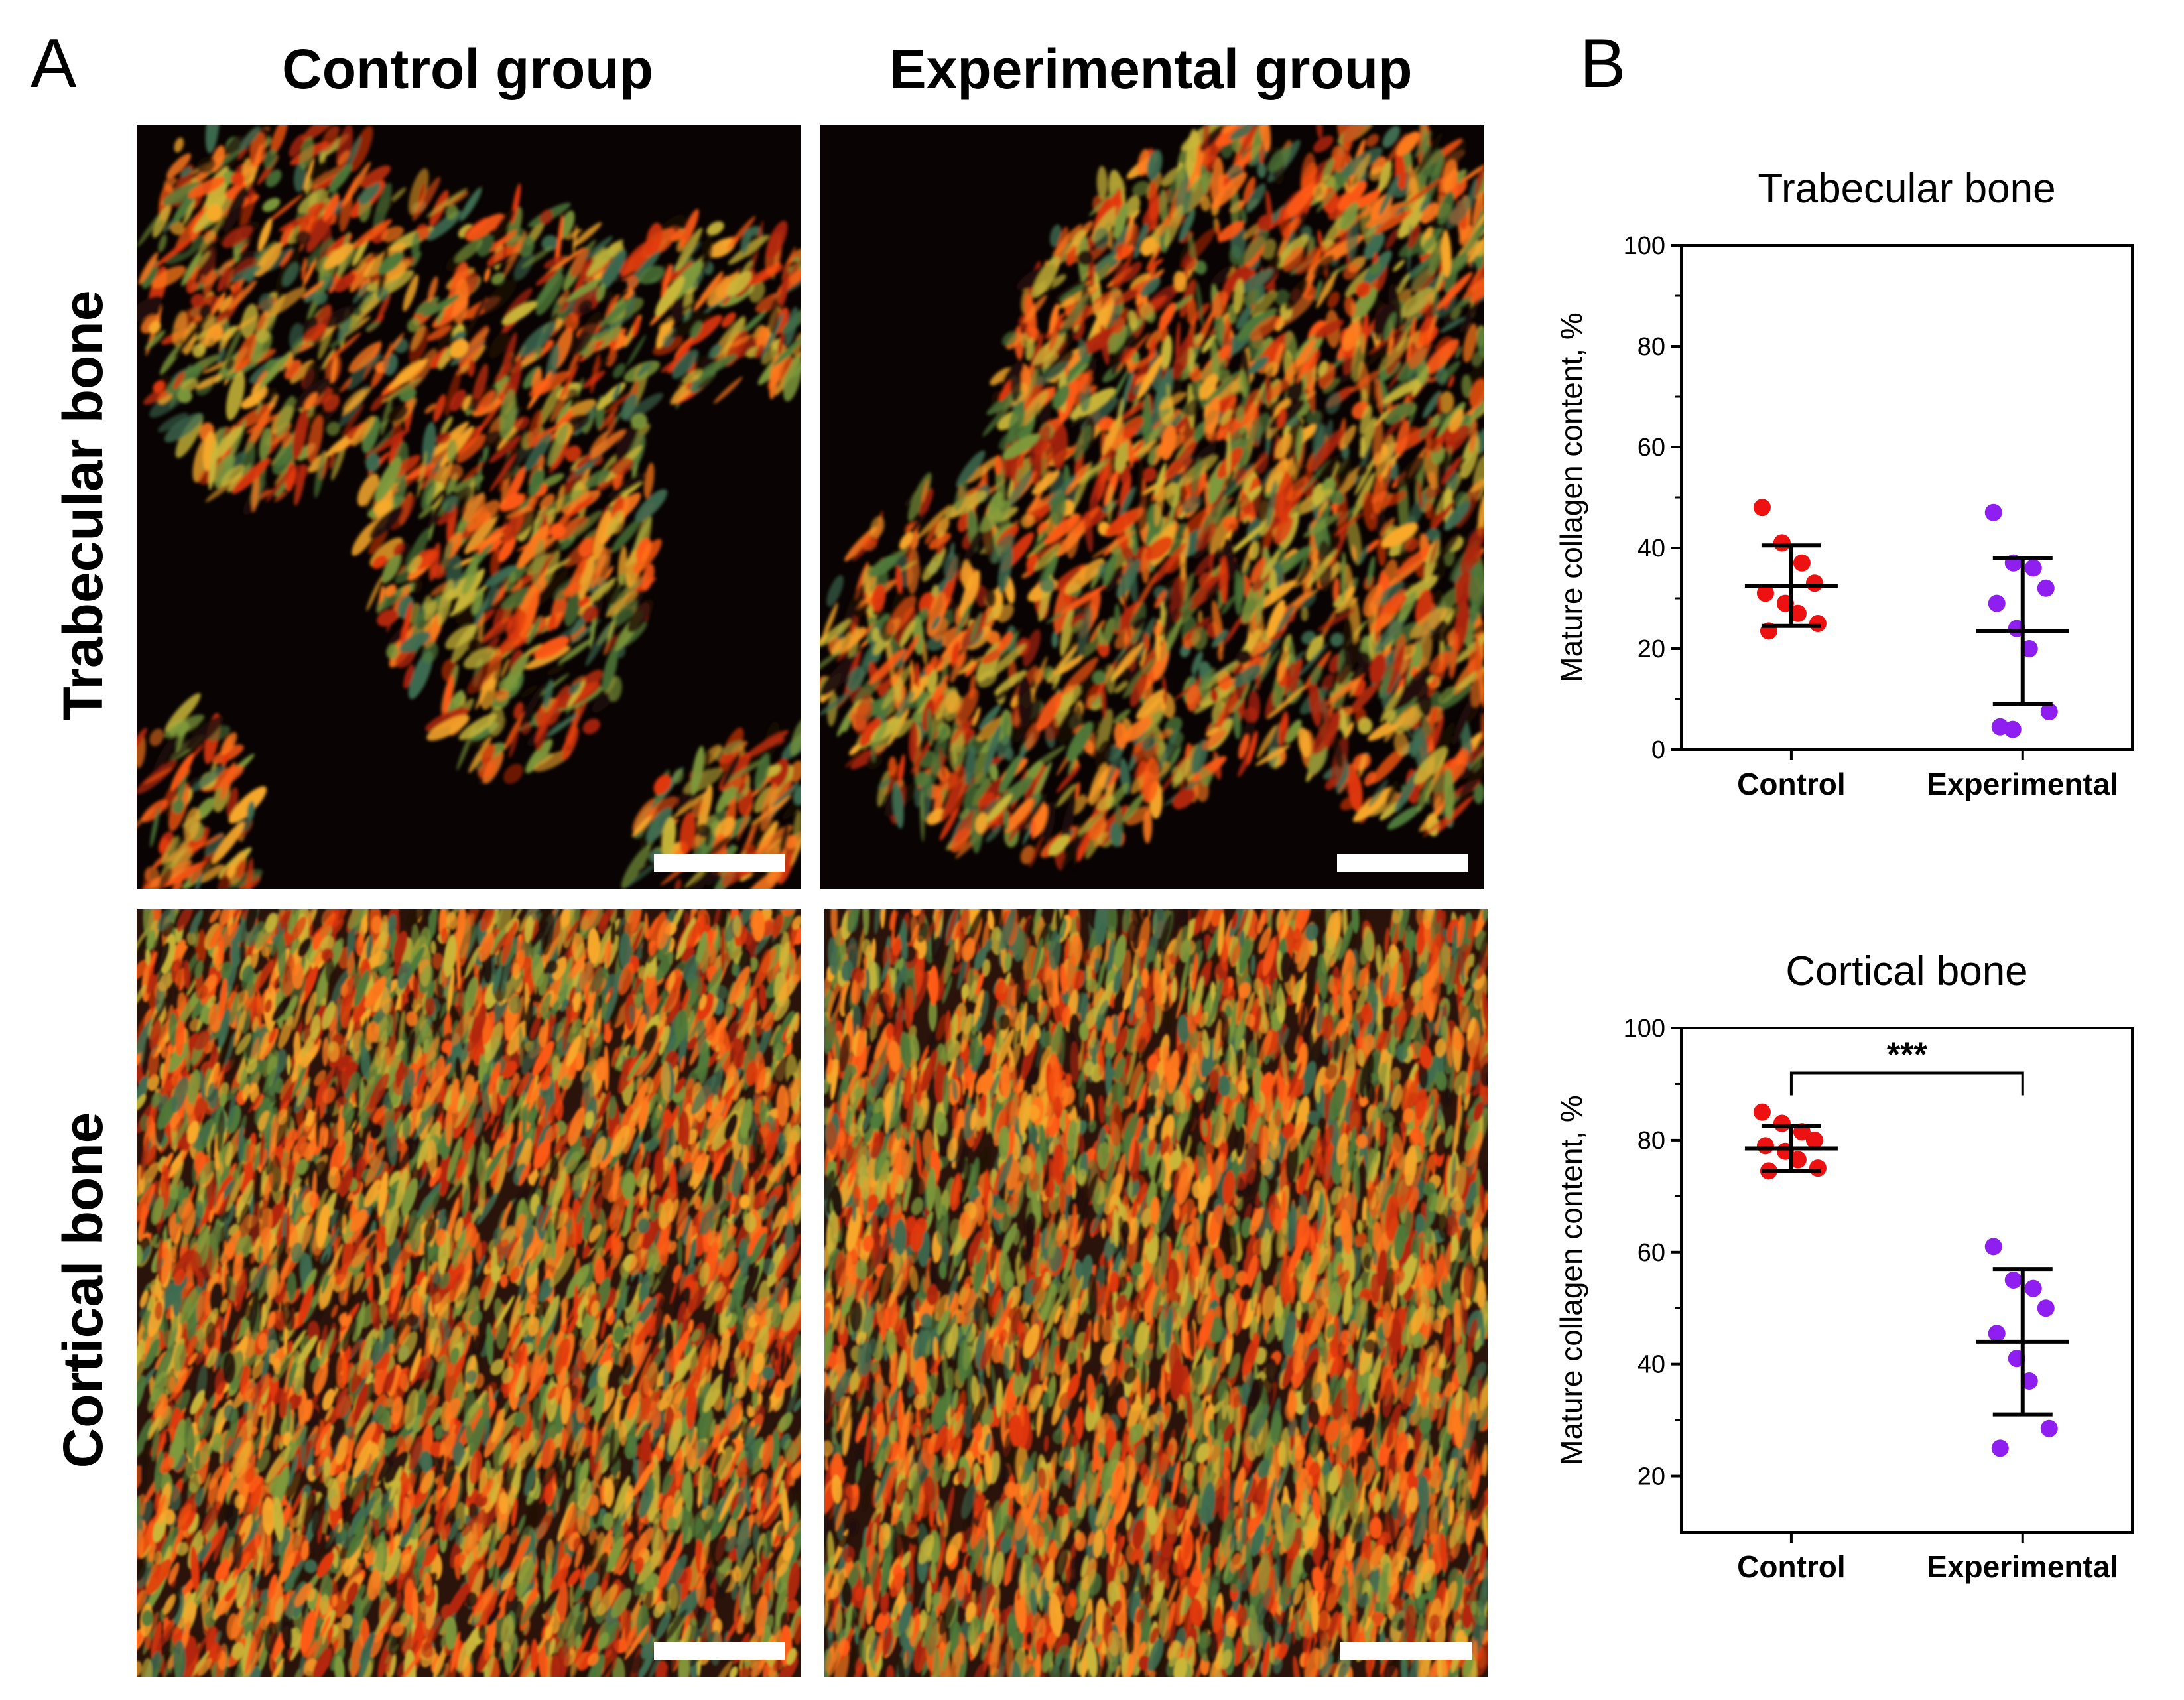  Describe the element at coordinates (1906, 189) in the screenshot. I see `chart-title: Trabecular bone` at that location.